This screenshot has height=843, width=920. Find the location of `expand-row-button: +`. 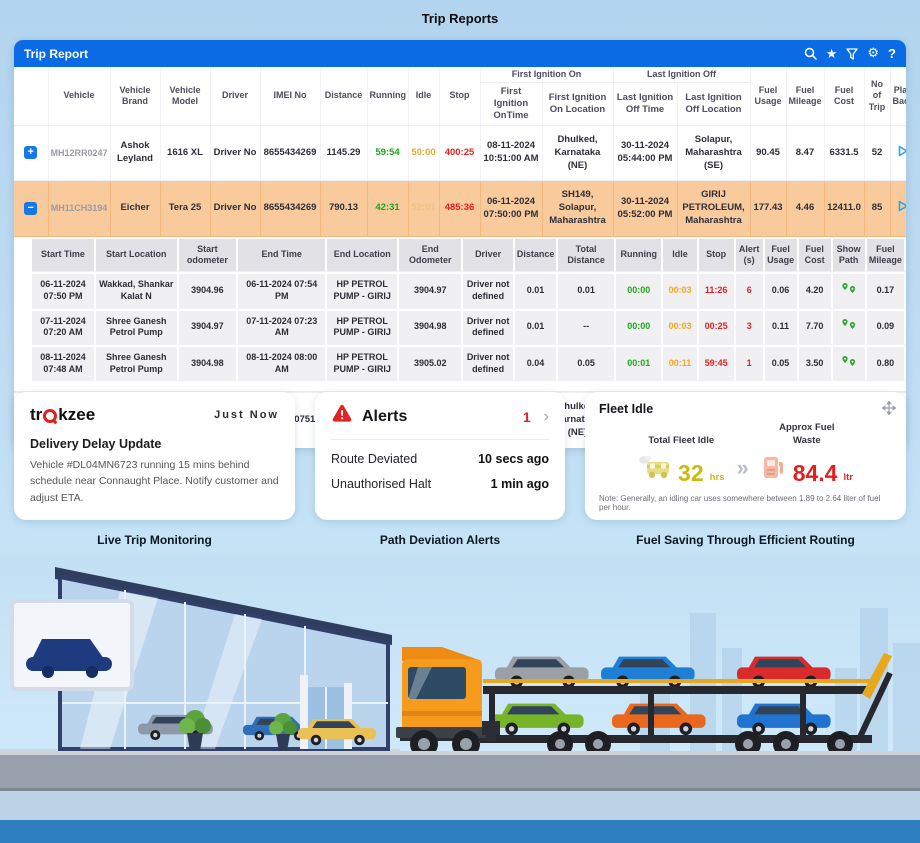

expand-row-button: + is located at coordinates (31, 153).